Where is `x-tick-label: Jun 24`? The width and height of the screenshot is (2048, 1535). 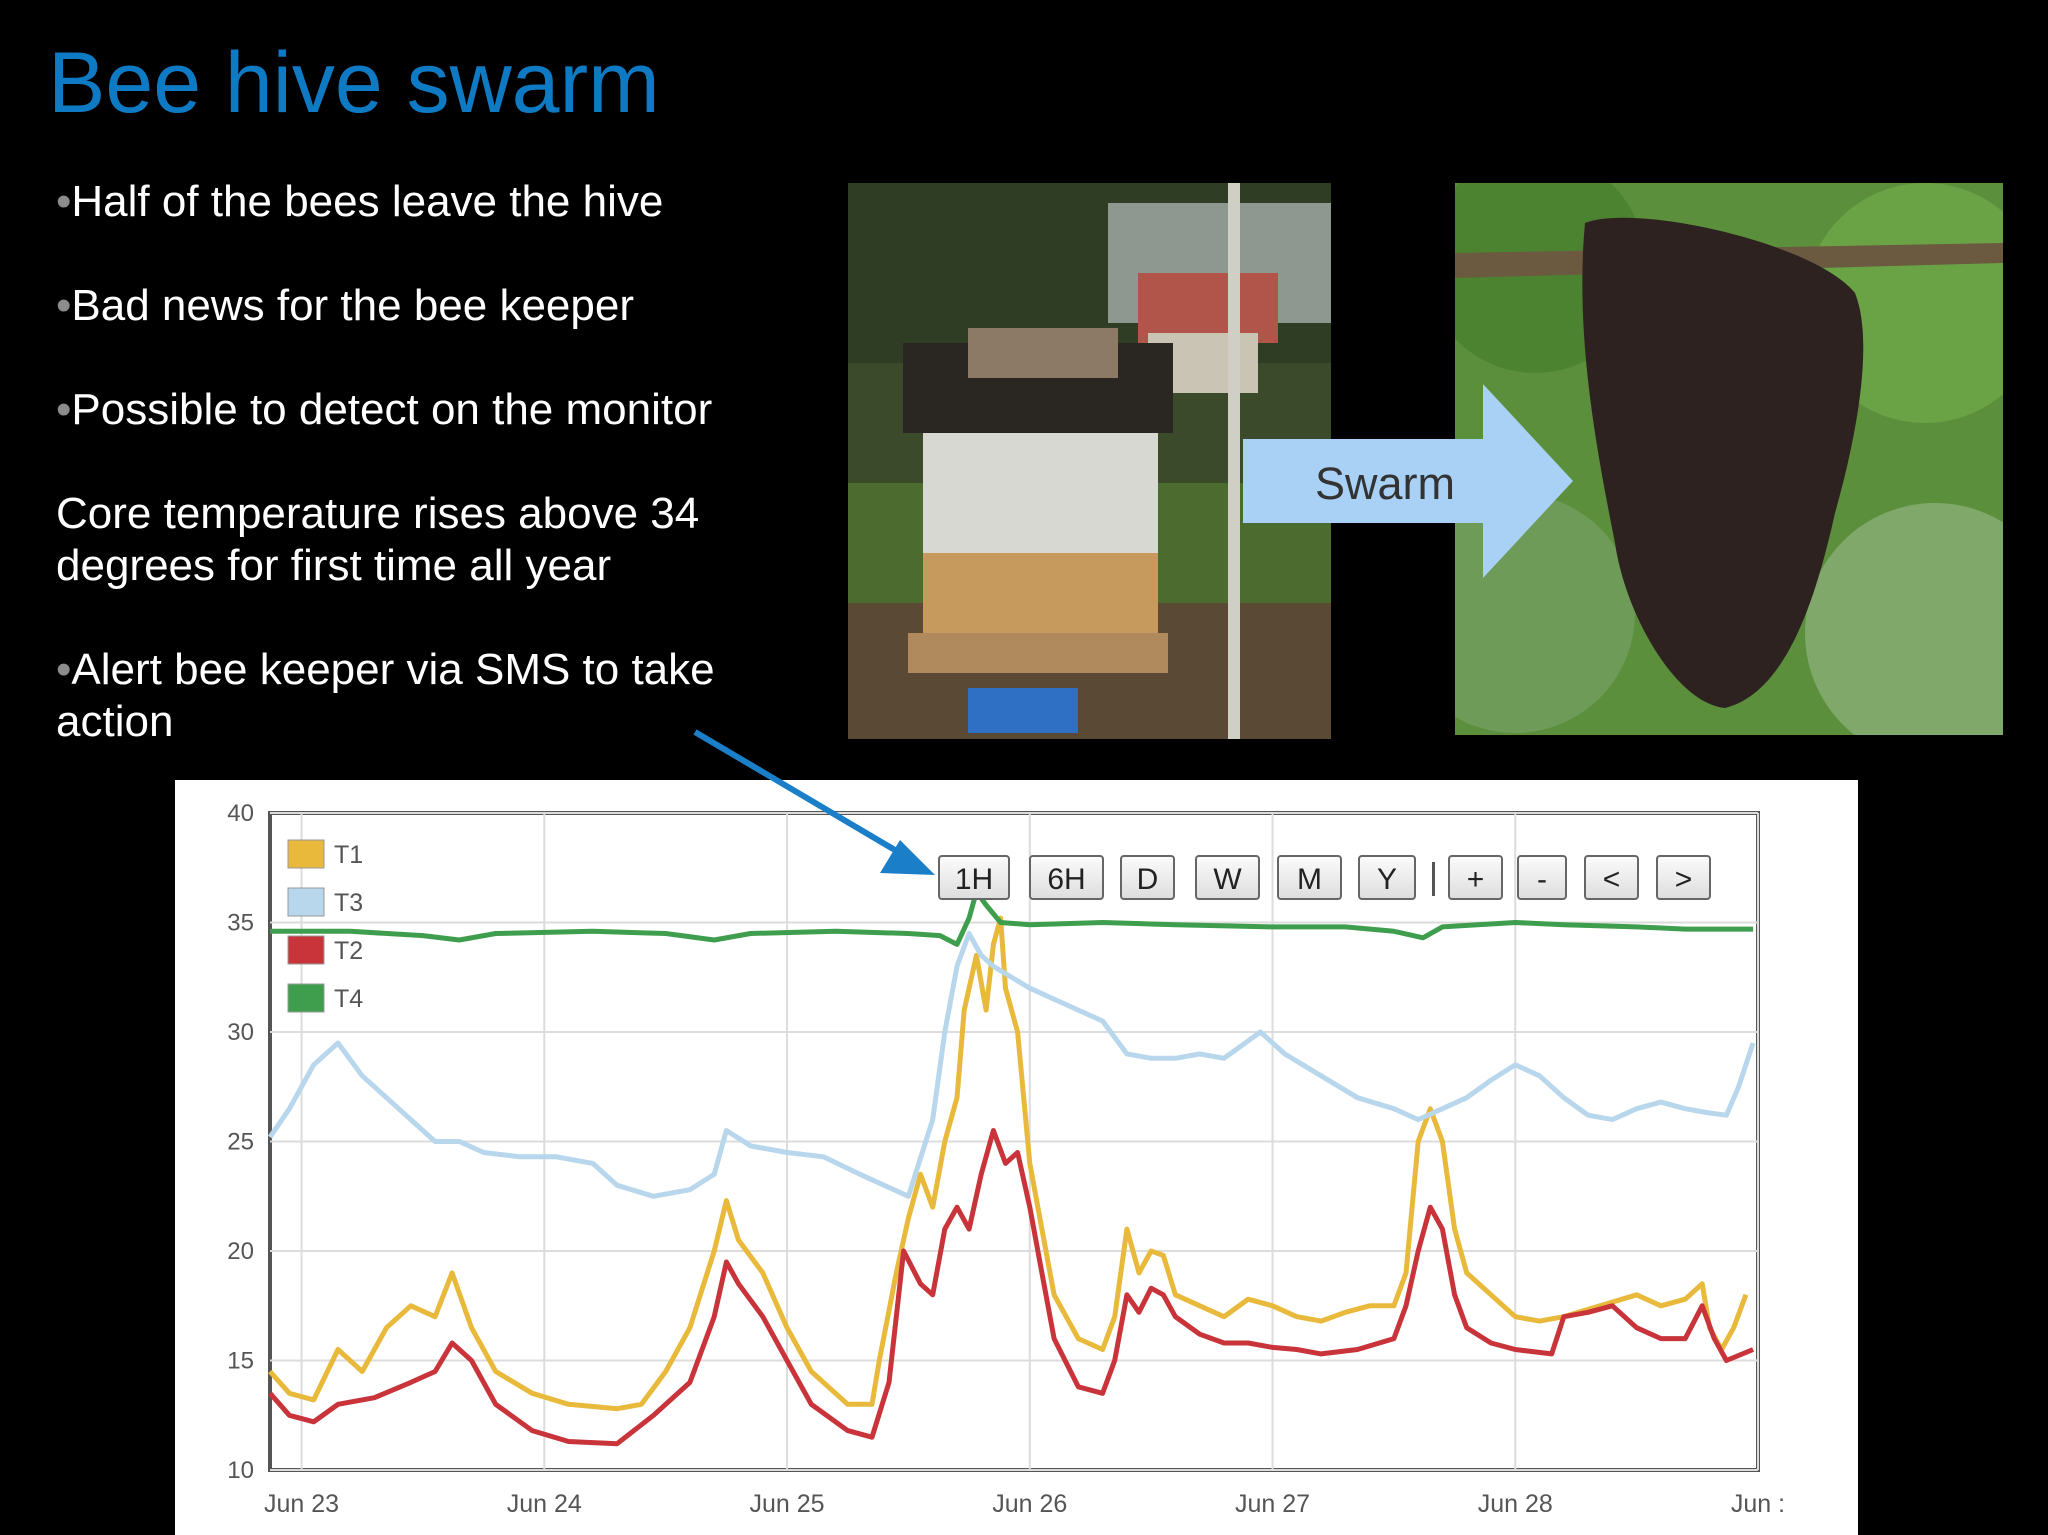 x-tick-label: Jun 24 is located at coordinates (544, 1504).